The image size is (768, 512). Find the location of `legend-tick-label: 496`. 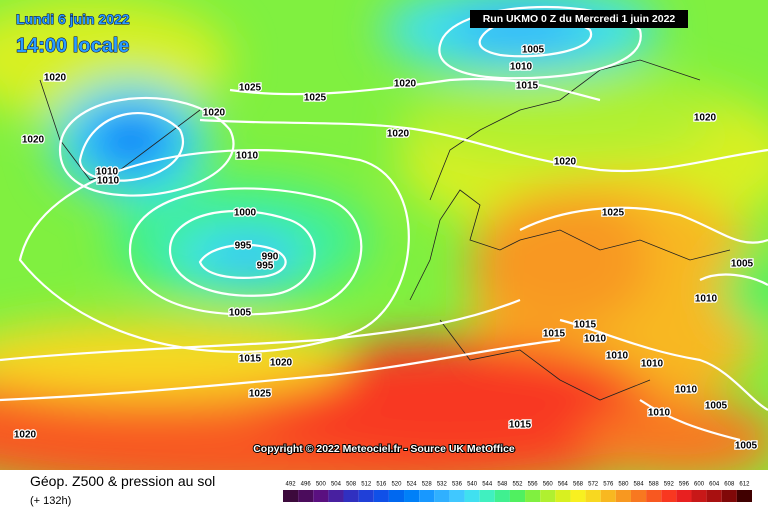

legend-tick-label: 496 is located at coordinates (306, 485).